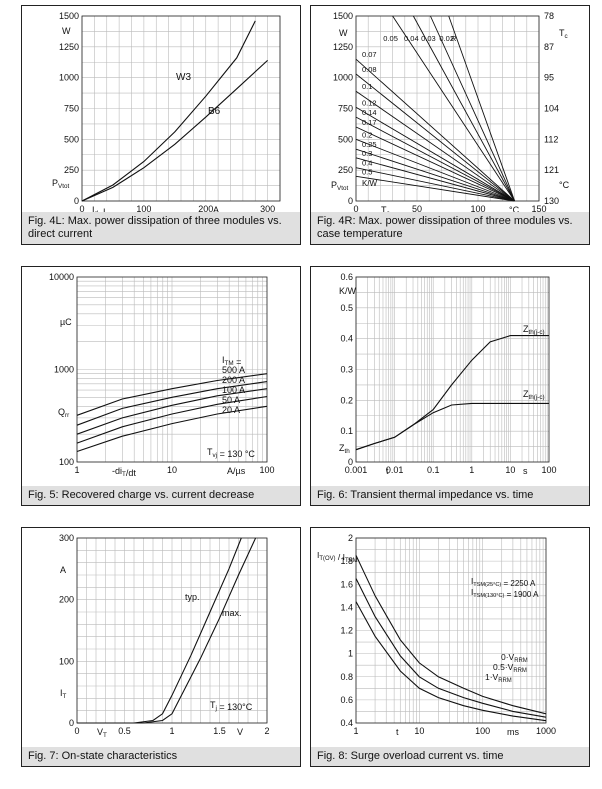 This screenshot has height=789, width=602. I want to click on right-unit-label: °C, so click(564, 185).